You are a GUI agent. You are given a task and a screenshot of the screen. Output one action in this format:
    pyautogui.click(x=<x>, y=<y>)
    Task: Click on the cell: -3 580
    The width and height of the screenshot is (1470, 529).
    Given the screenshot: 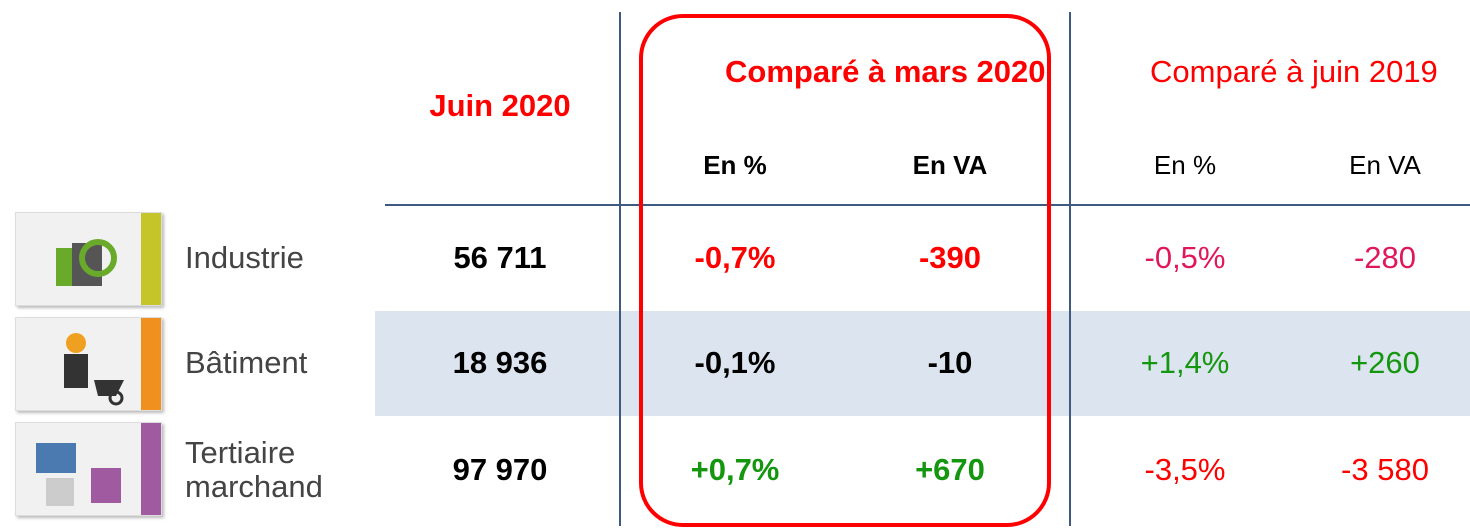 What is the action you would take?
    pyautogui.click(x=1385, y=469)
    